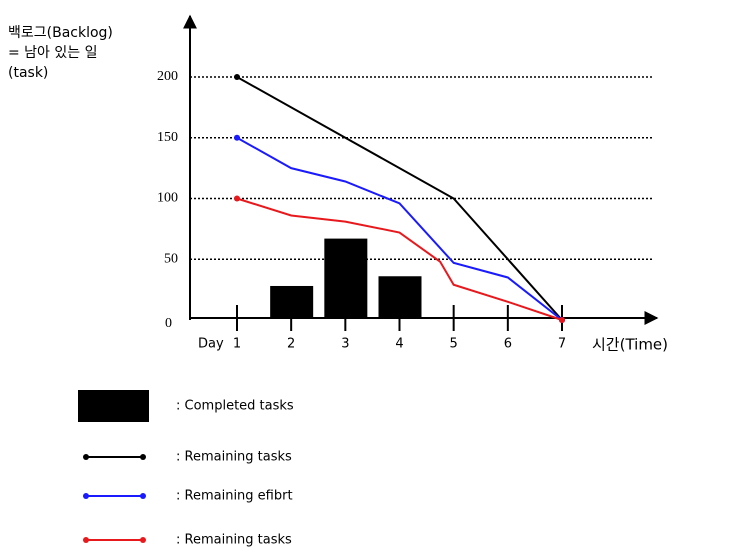 The width and height of the screenshot is (743, 558). What do you see at coordinates (168, 323) in the screenshot?
I see `y-tick-label: 0` at bounding box center [168, 323].